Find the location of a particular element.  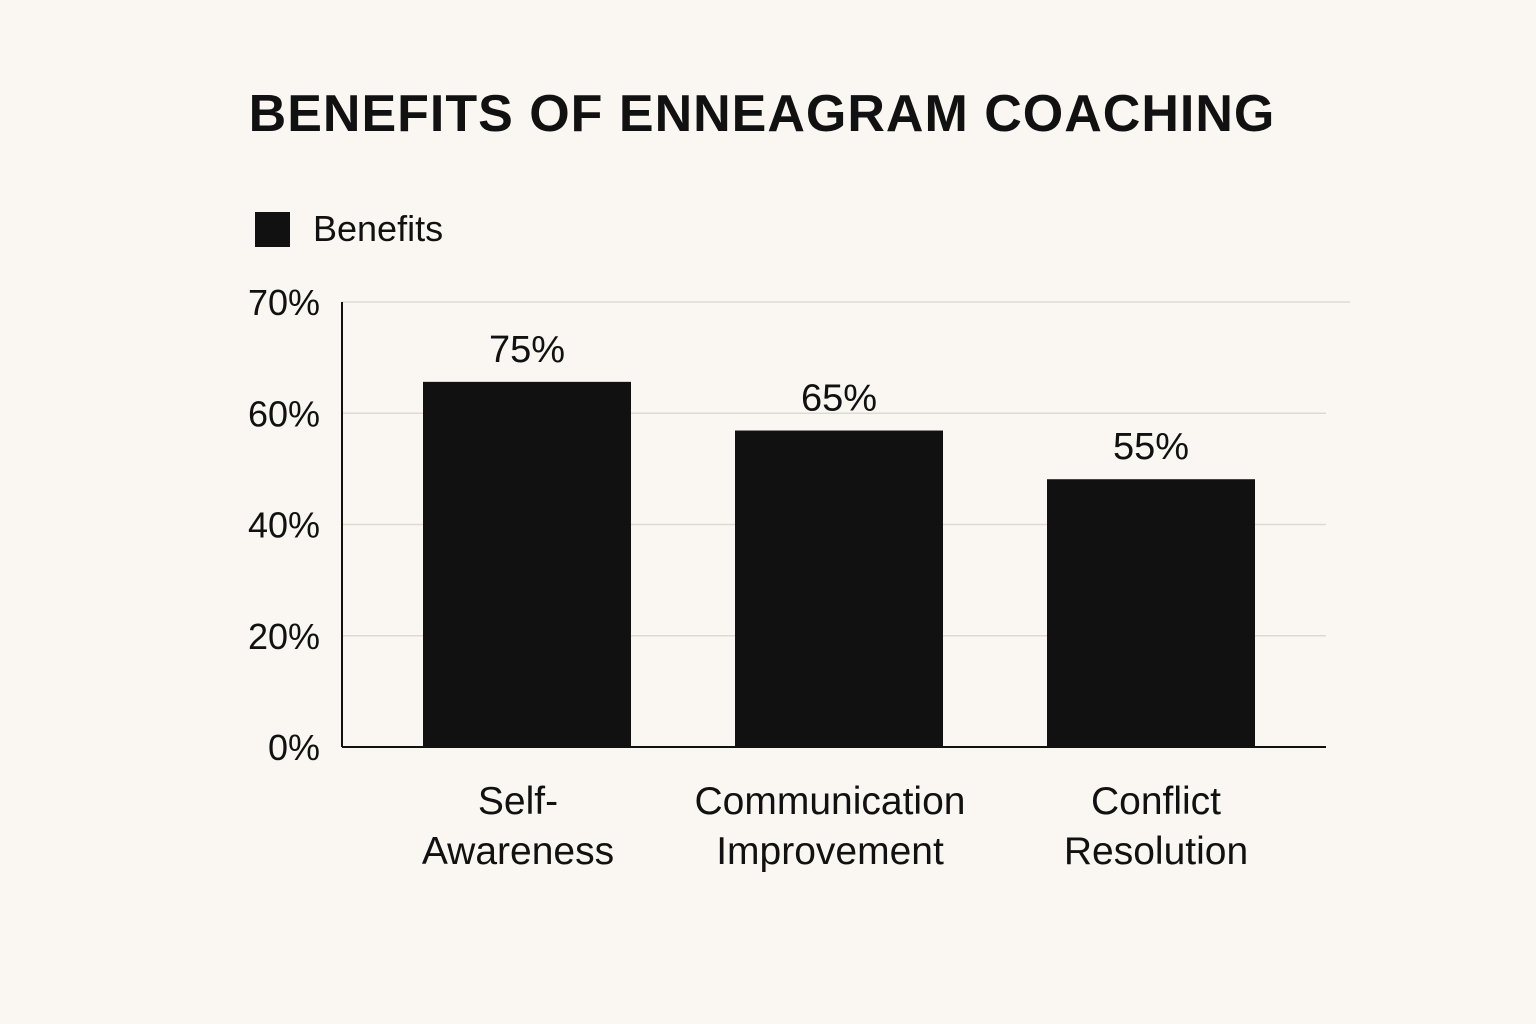

data-label: 55% is located at coordinates (1151, 447).